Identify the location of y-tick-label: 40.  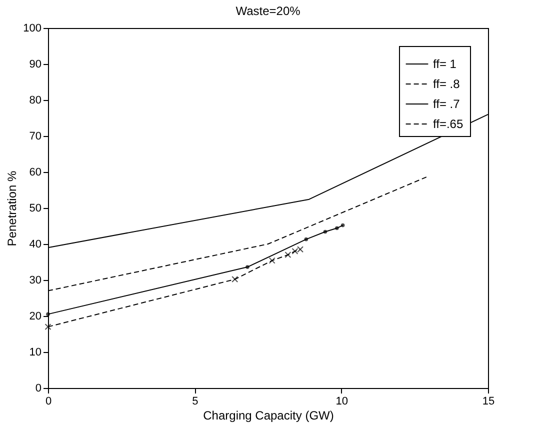
(35, 244).